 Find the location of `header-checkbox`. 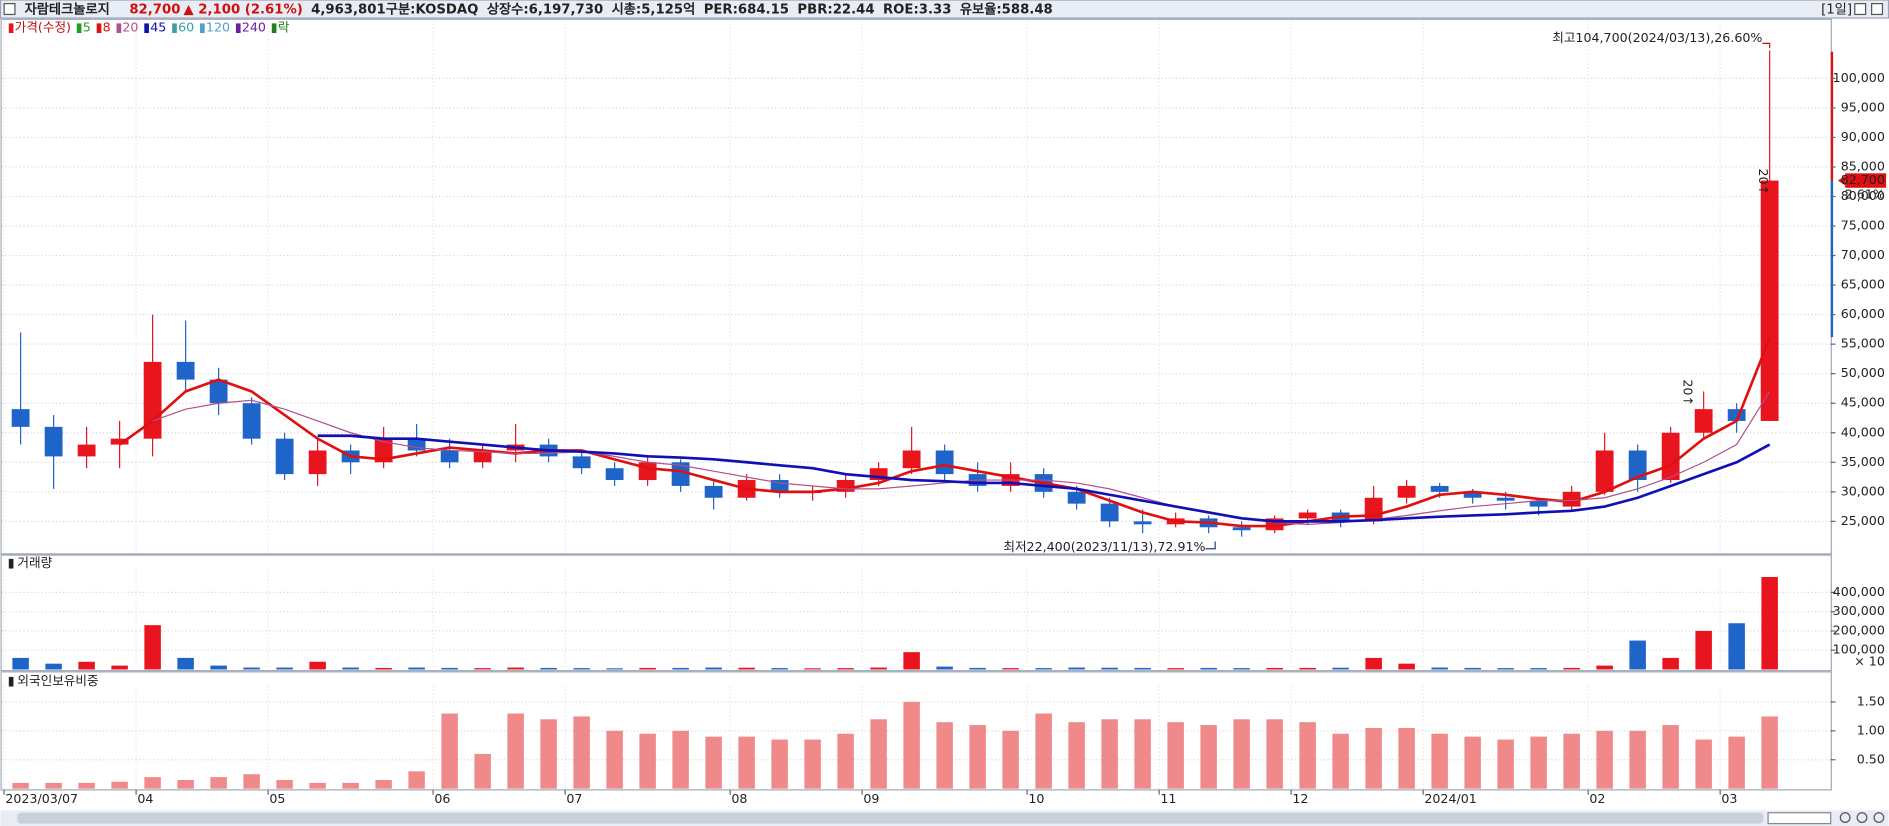

header-checkbox is located at coordinates (9, 9).